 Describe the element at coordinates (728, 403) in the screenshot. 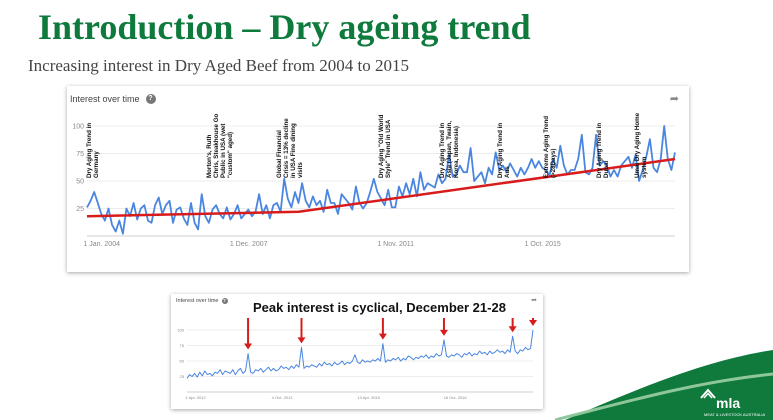

I see `mla-logo-text: mla` at that location.